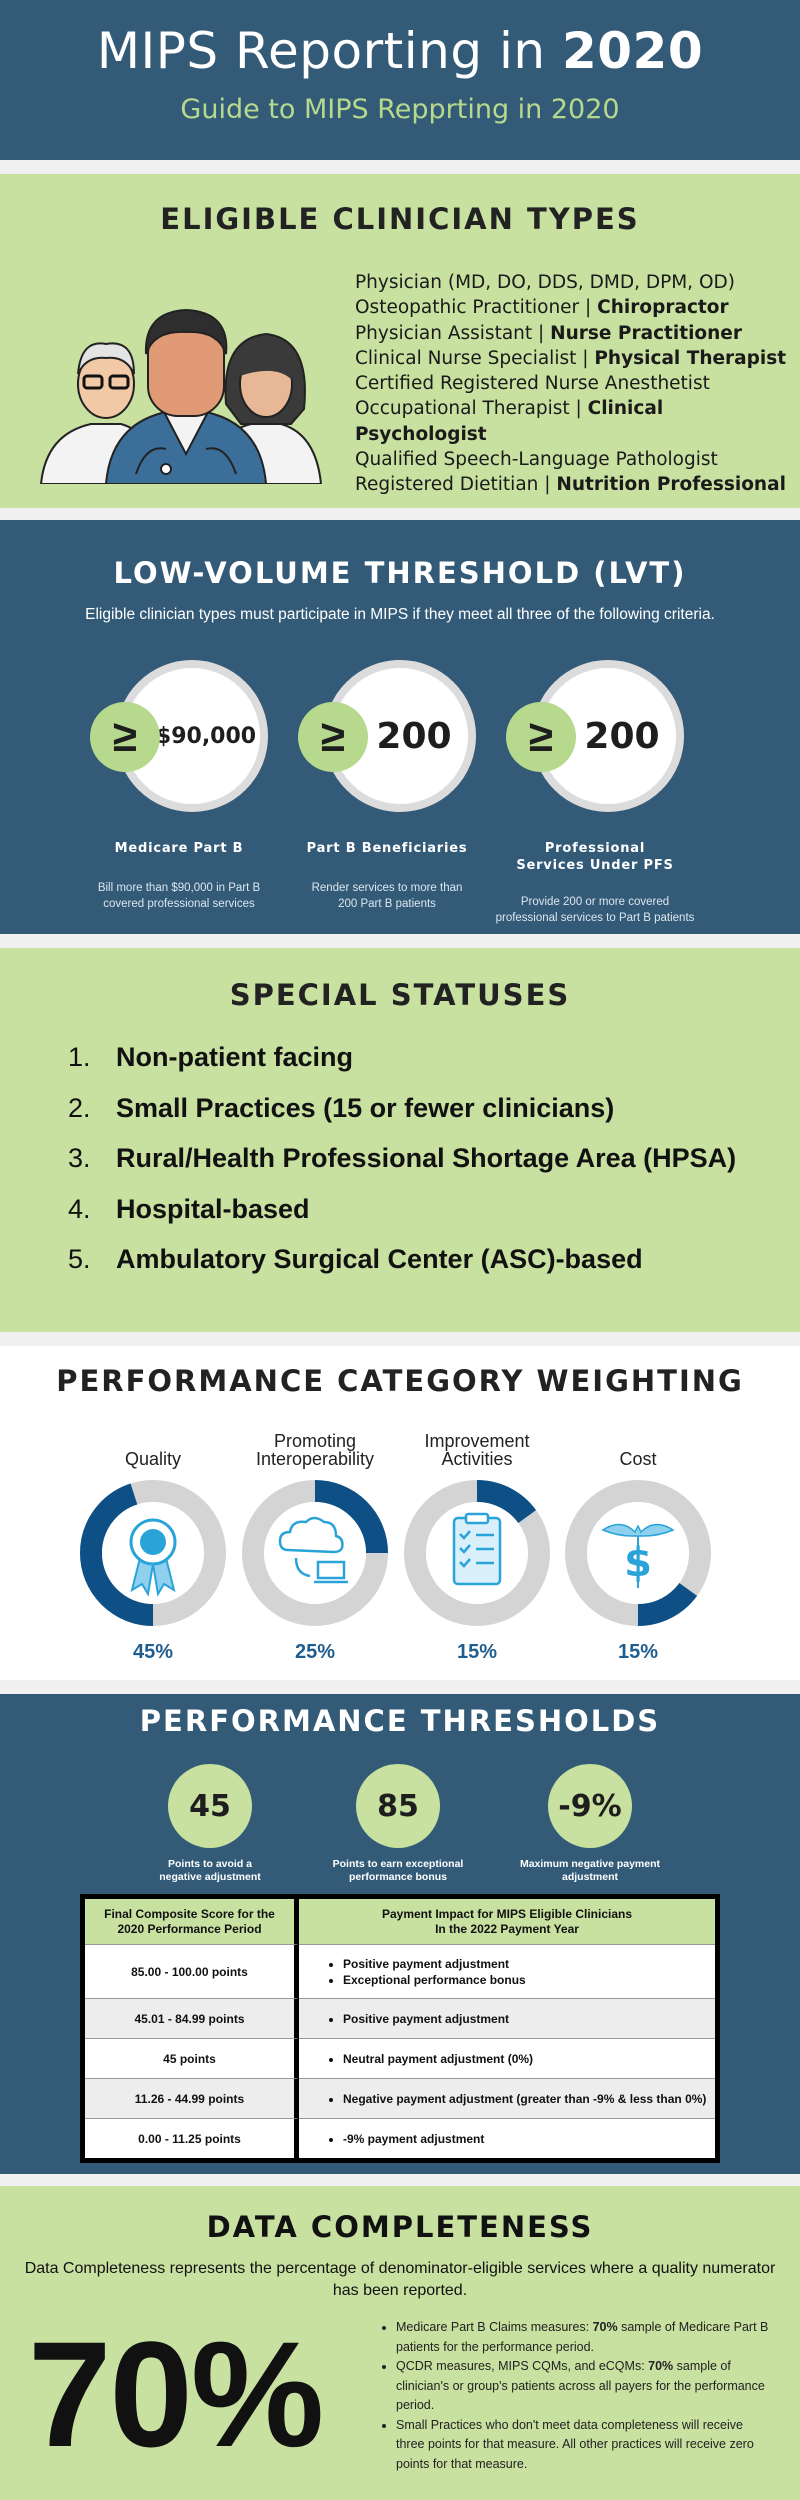  I want to click on weight-percent: 25%, so click(315, 1652).